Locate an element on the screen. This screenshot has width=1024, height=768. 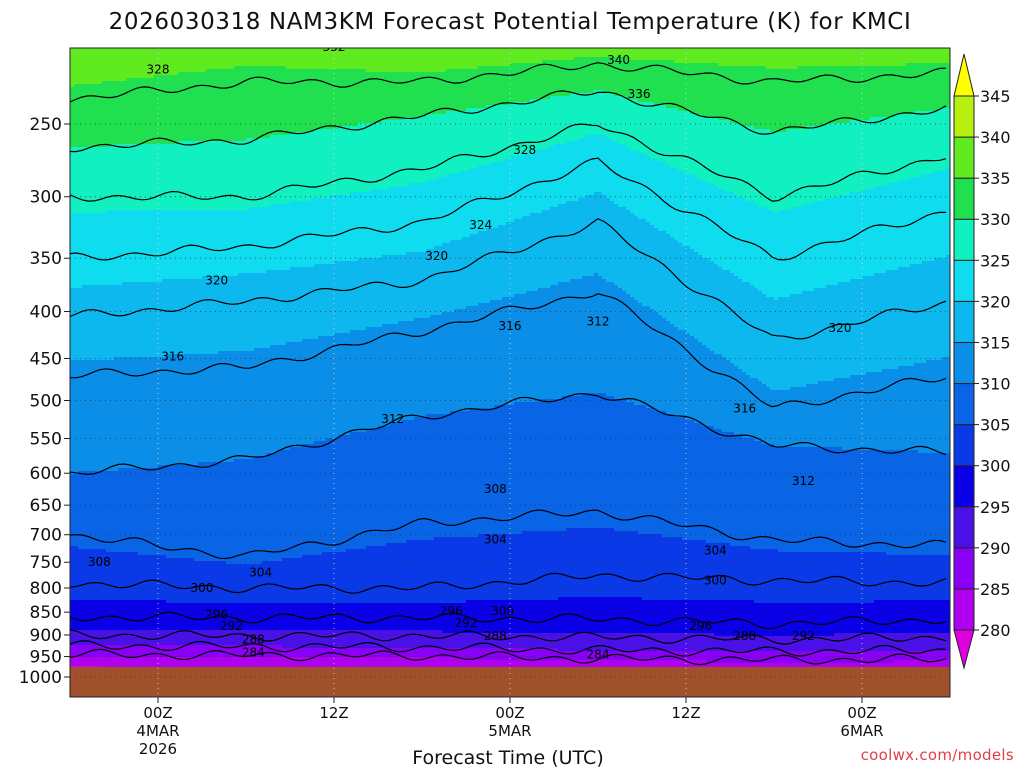
y-tick-label: 550 is located at coordinates (46, 440).